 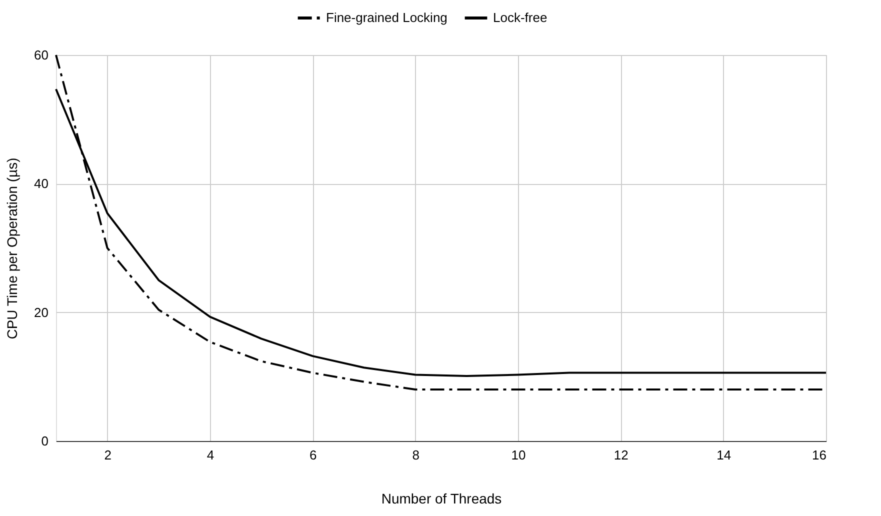 What do you see at coordinates (416, 455) in the screenshot?
I see `x-tick-label: 8` at bounding box center [416, 455].